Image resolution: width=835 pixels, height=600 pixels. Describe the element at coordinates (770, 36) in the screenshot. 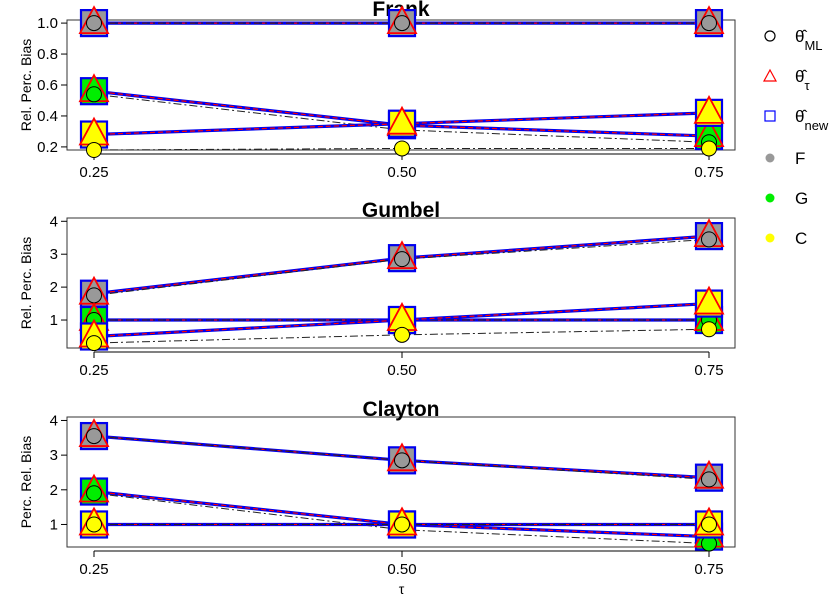

I see `legend-circle-icon` at that location.